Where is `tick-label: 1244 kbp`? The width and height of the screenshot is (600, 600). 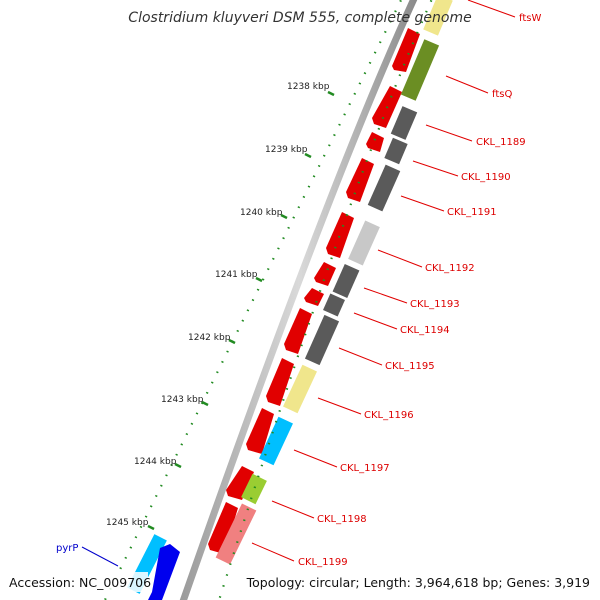 tick-label: 1244 kbp is located at coordinates (155, 462).